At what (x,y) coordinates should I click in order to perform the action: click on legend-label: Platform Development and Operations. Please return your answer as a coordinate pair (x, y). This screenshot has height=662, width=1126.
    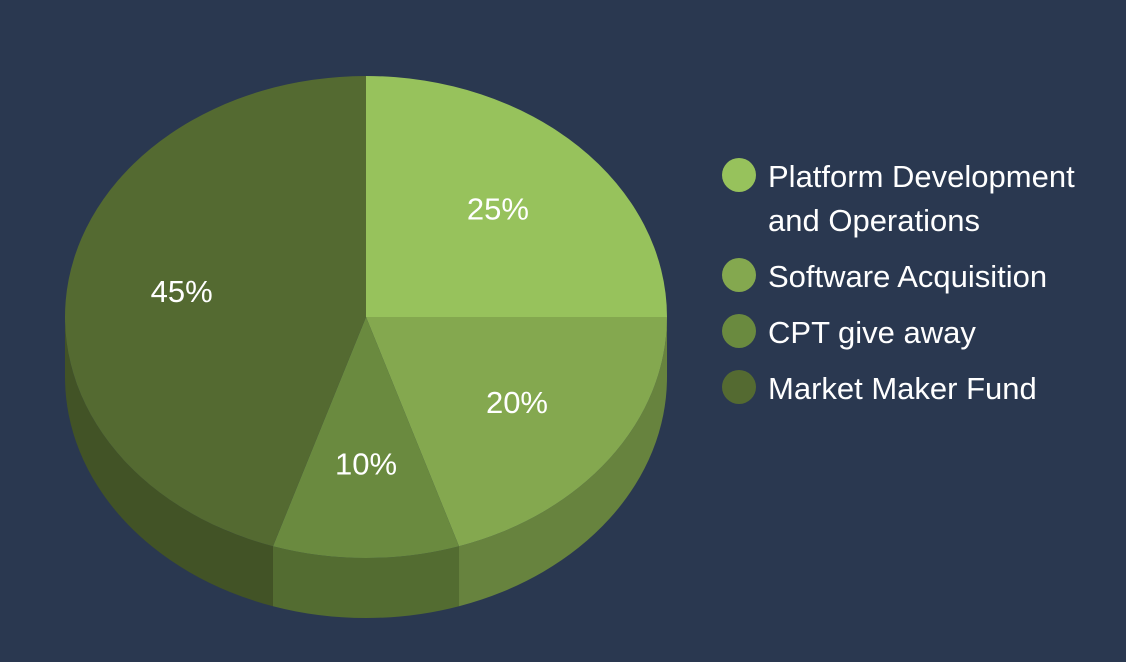
    Looking at the image, I should click on (921, 198).